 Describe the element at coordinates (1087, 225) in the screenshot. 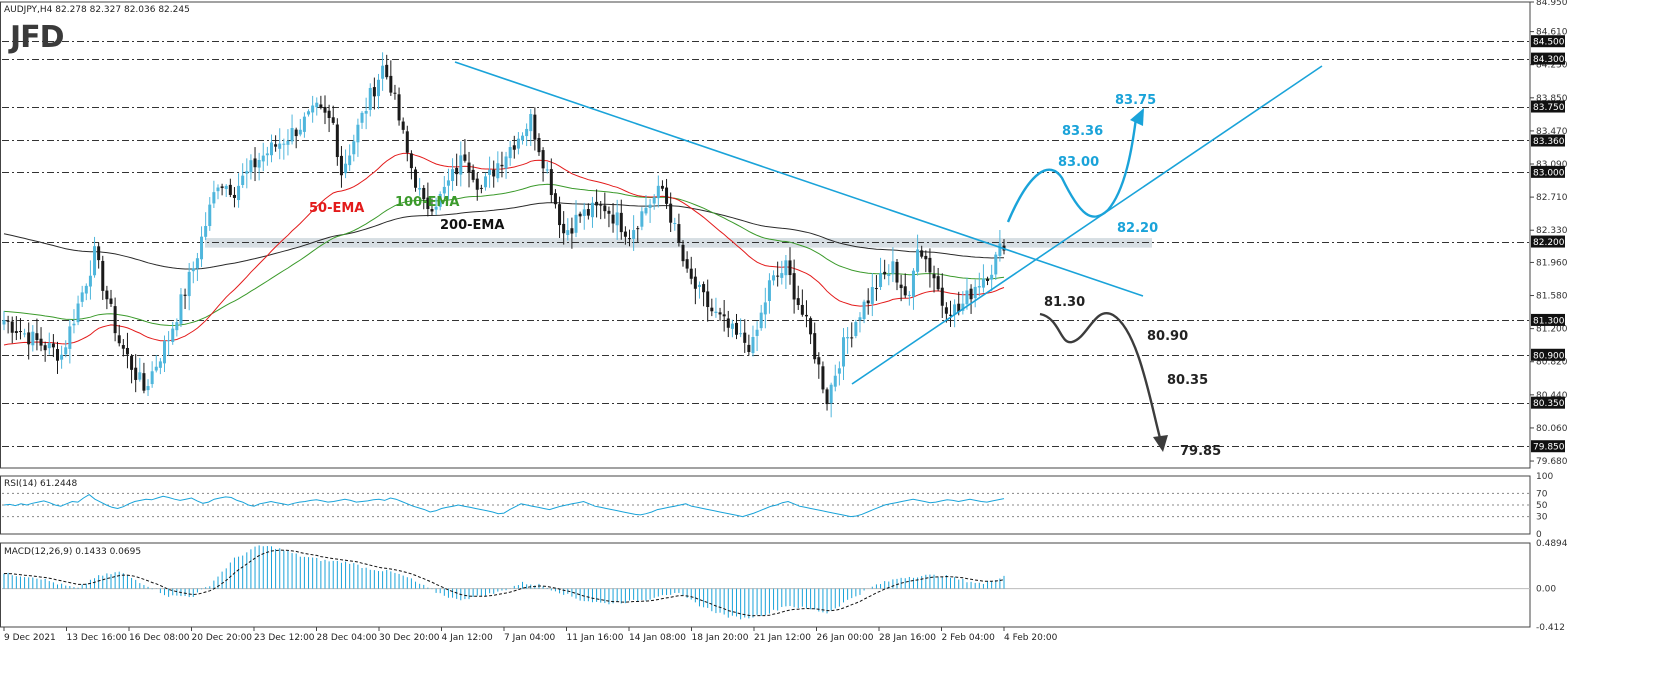

I see `ascending-trendline` at that location.